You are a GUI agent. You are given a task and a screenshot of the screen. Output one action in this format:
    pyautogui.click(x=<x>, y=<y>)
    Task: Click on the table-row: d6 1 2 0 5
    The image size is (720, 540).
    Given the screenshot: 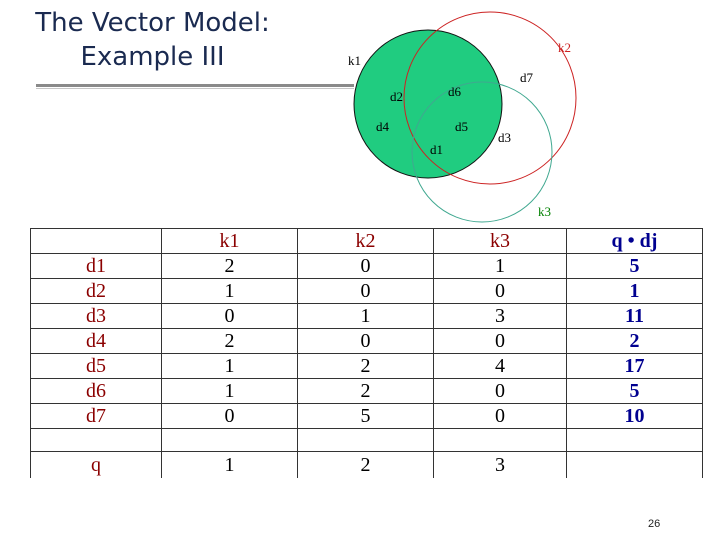 What is the action you would take?
    pyautogui.click(x=366, y=391)
    